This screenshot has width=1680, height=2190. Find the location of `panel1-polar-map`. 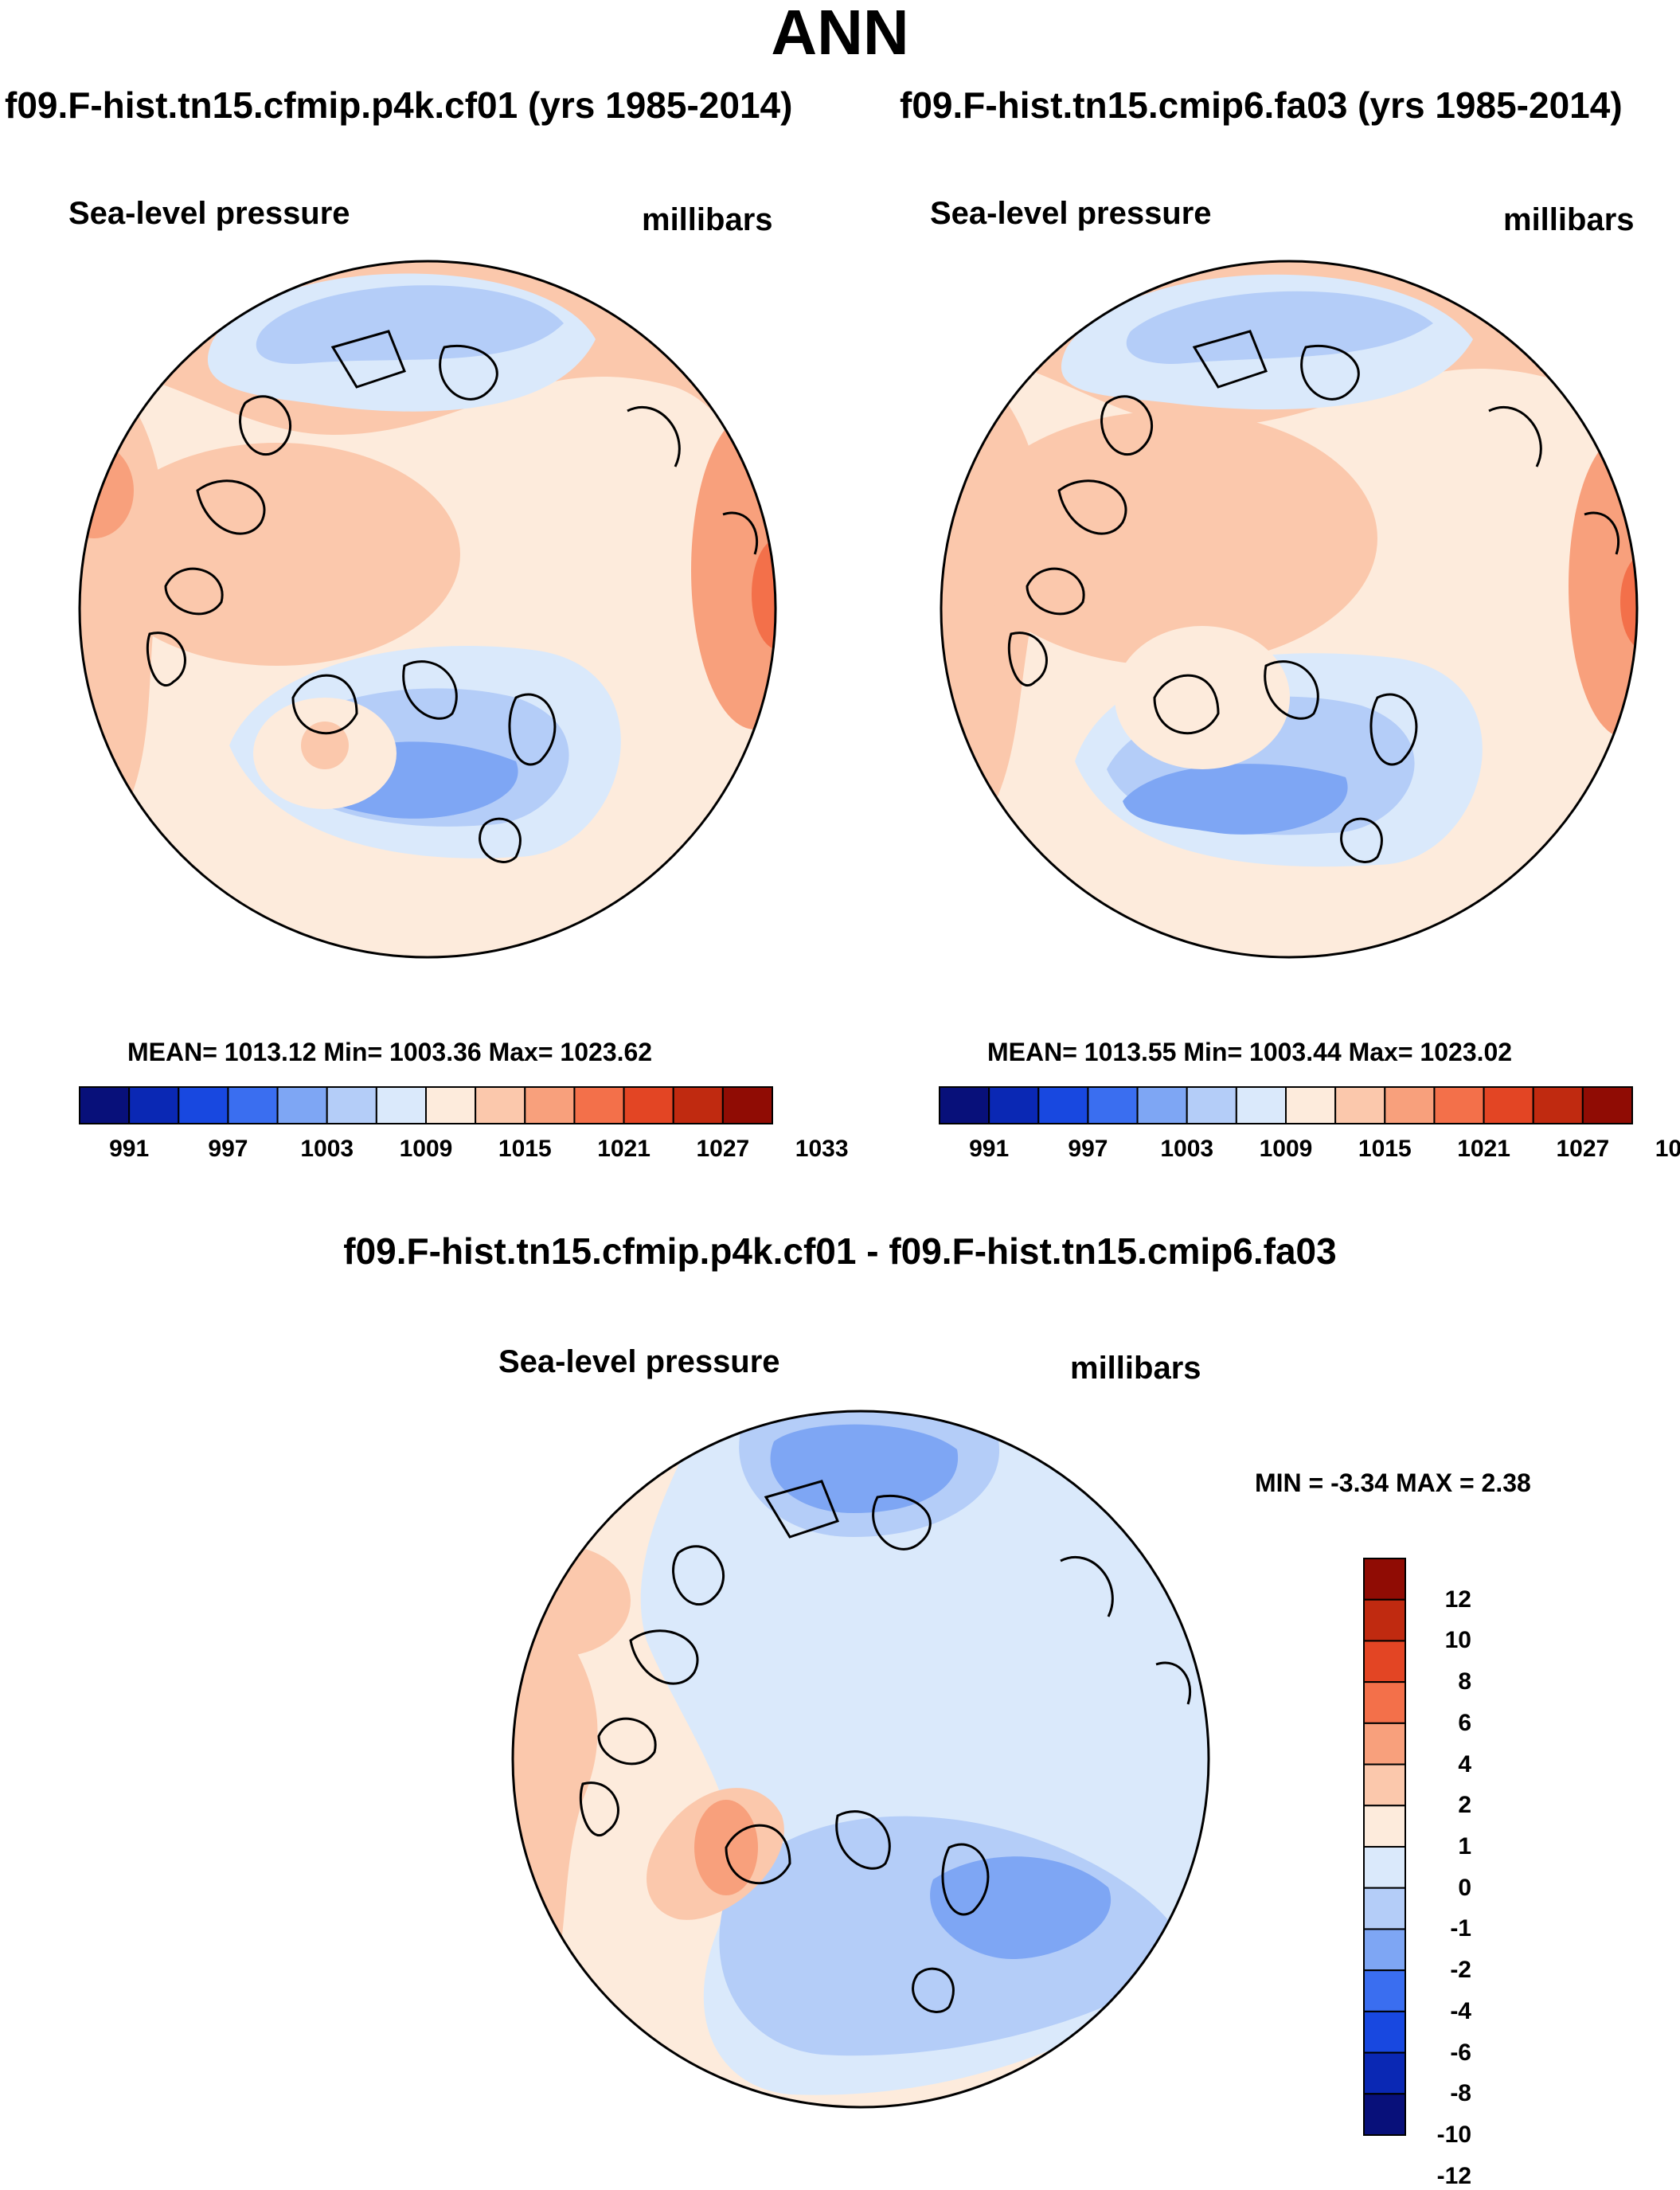

panel1-polar-map is located at coordinates (428, 609).